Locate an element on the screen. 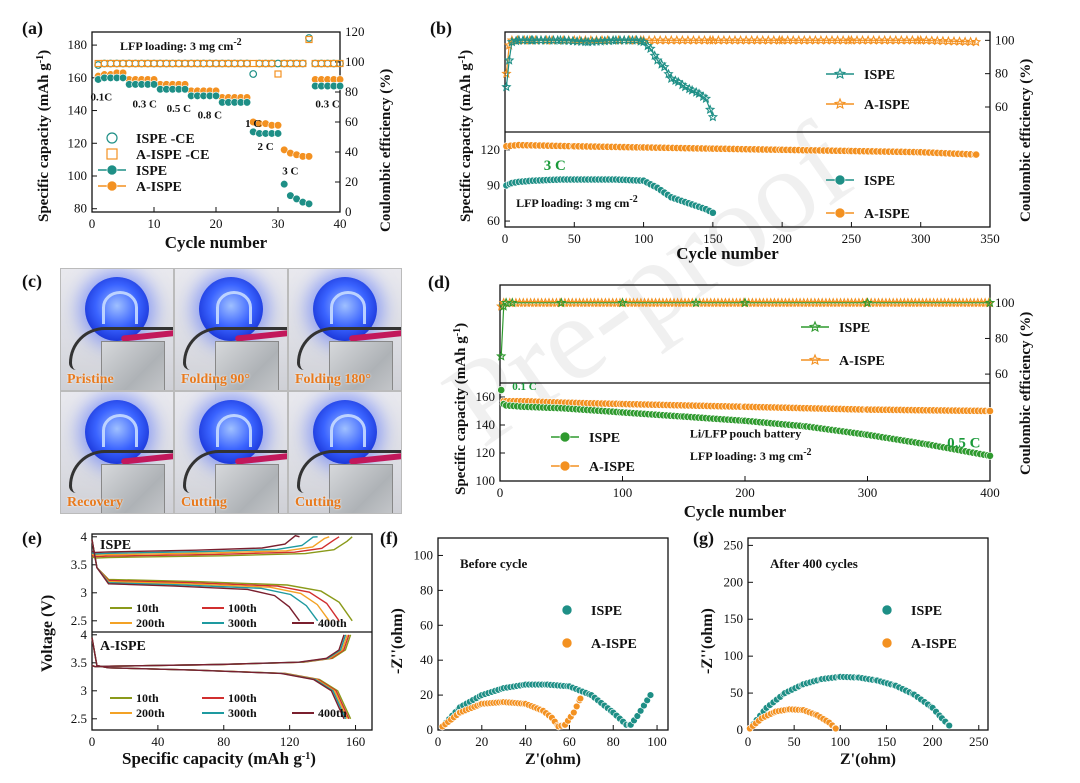  panel-b-y-bottom-tick-label: 90 is located at coordinates (493, 184).